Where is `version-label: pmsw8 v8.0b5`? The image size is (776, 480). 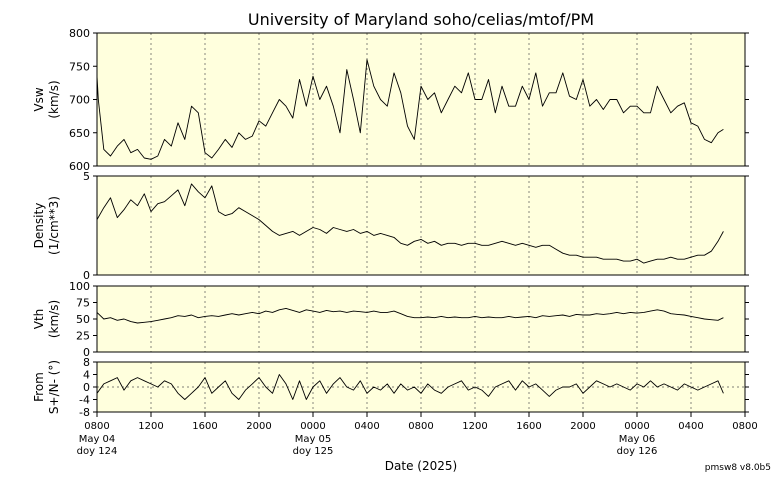
version-label: pmsw8 v8.0b5 is located at coordinates (738, 468).